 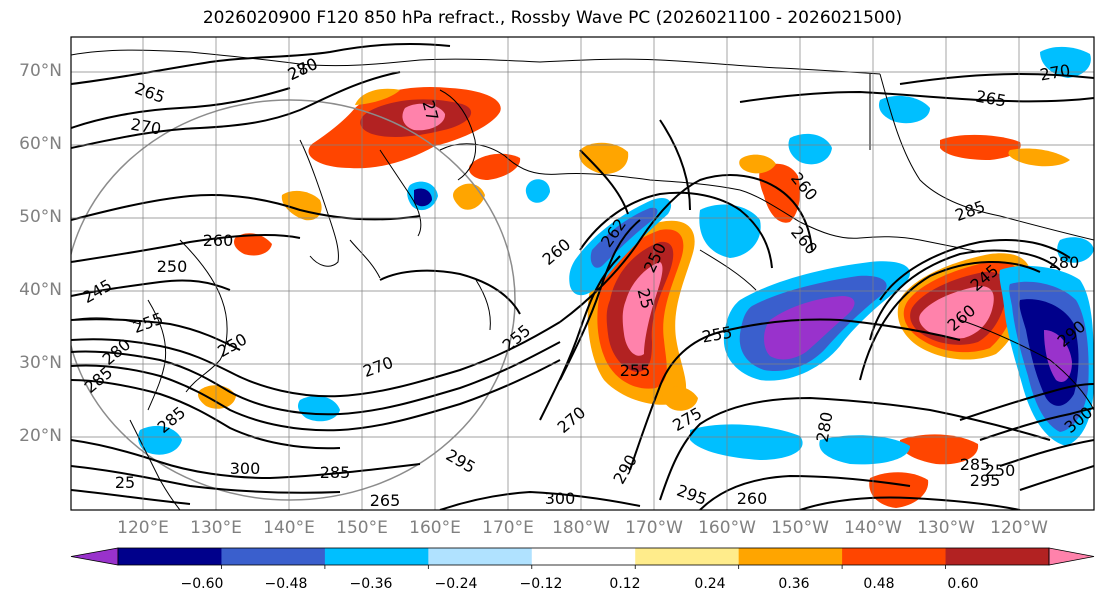 I want to click on lon-label-170e: 170°E, so click(x=508, y=528).